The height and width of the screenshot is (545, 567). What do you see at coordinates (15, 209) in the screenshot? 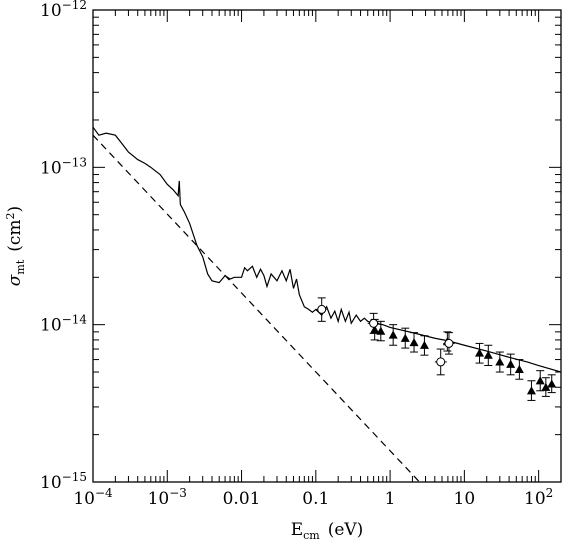
I see `y-axis-label-unit-close: )` at bounding box center [15, 209].